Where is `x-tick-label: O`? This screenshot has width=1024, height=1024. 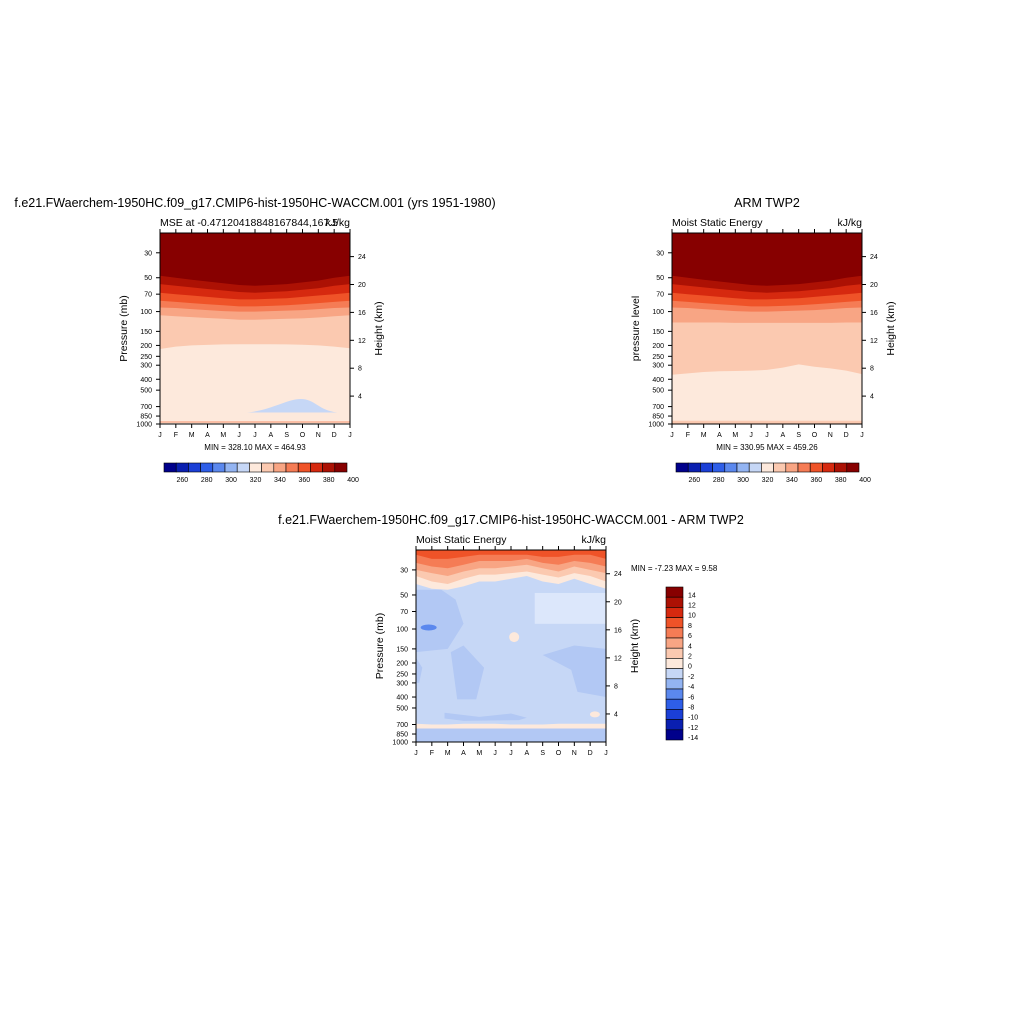 x-tick-label: O is located at coordinates (815, 435).